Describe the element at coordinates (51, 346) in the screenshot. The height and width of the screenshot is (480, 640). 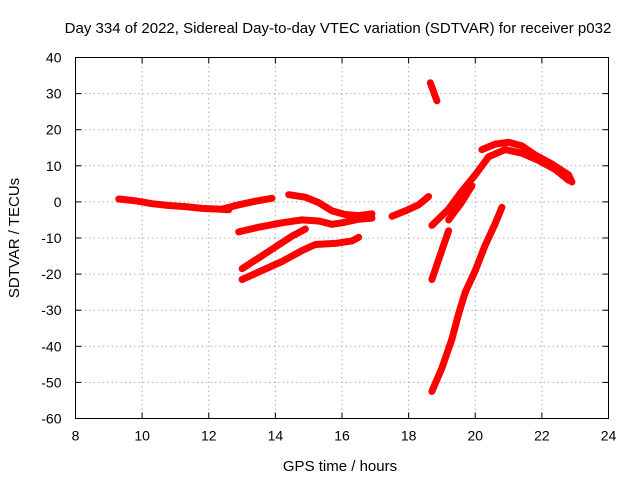
I see `y-tick-label: -40` at that location.